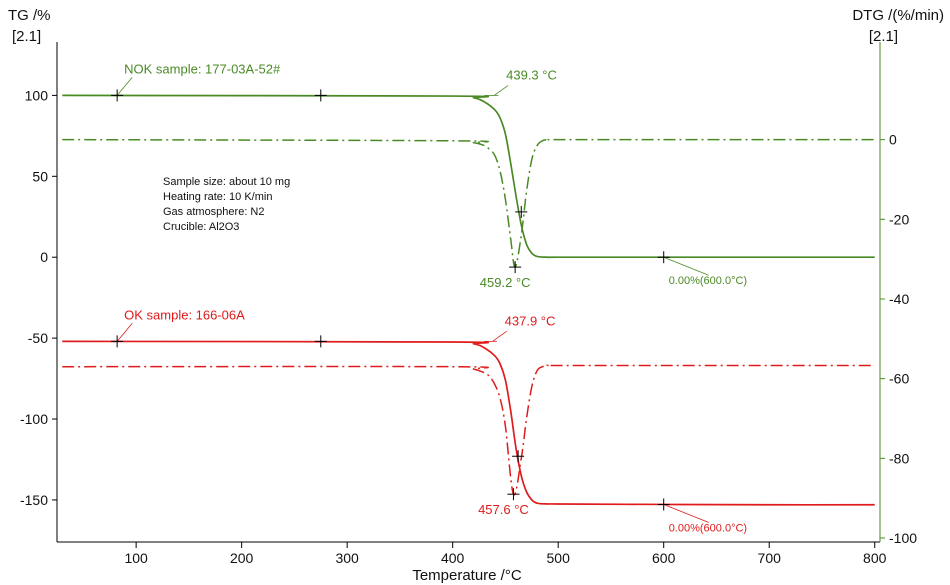 The height and width of the screenshot is (585, 950). Describe the element at coordinates (899, 458) in the screenshot. I see `right-y-tick-label: -80` at that location.